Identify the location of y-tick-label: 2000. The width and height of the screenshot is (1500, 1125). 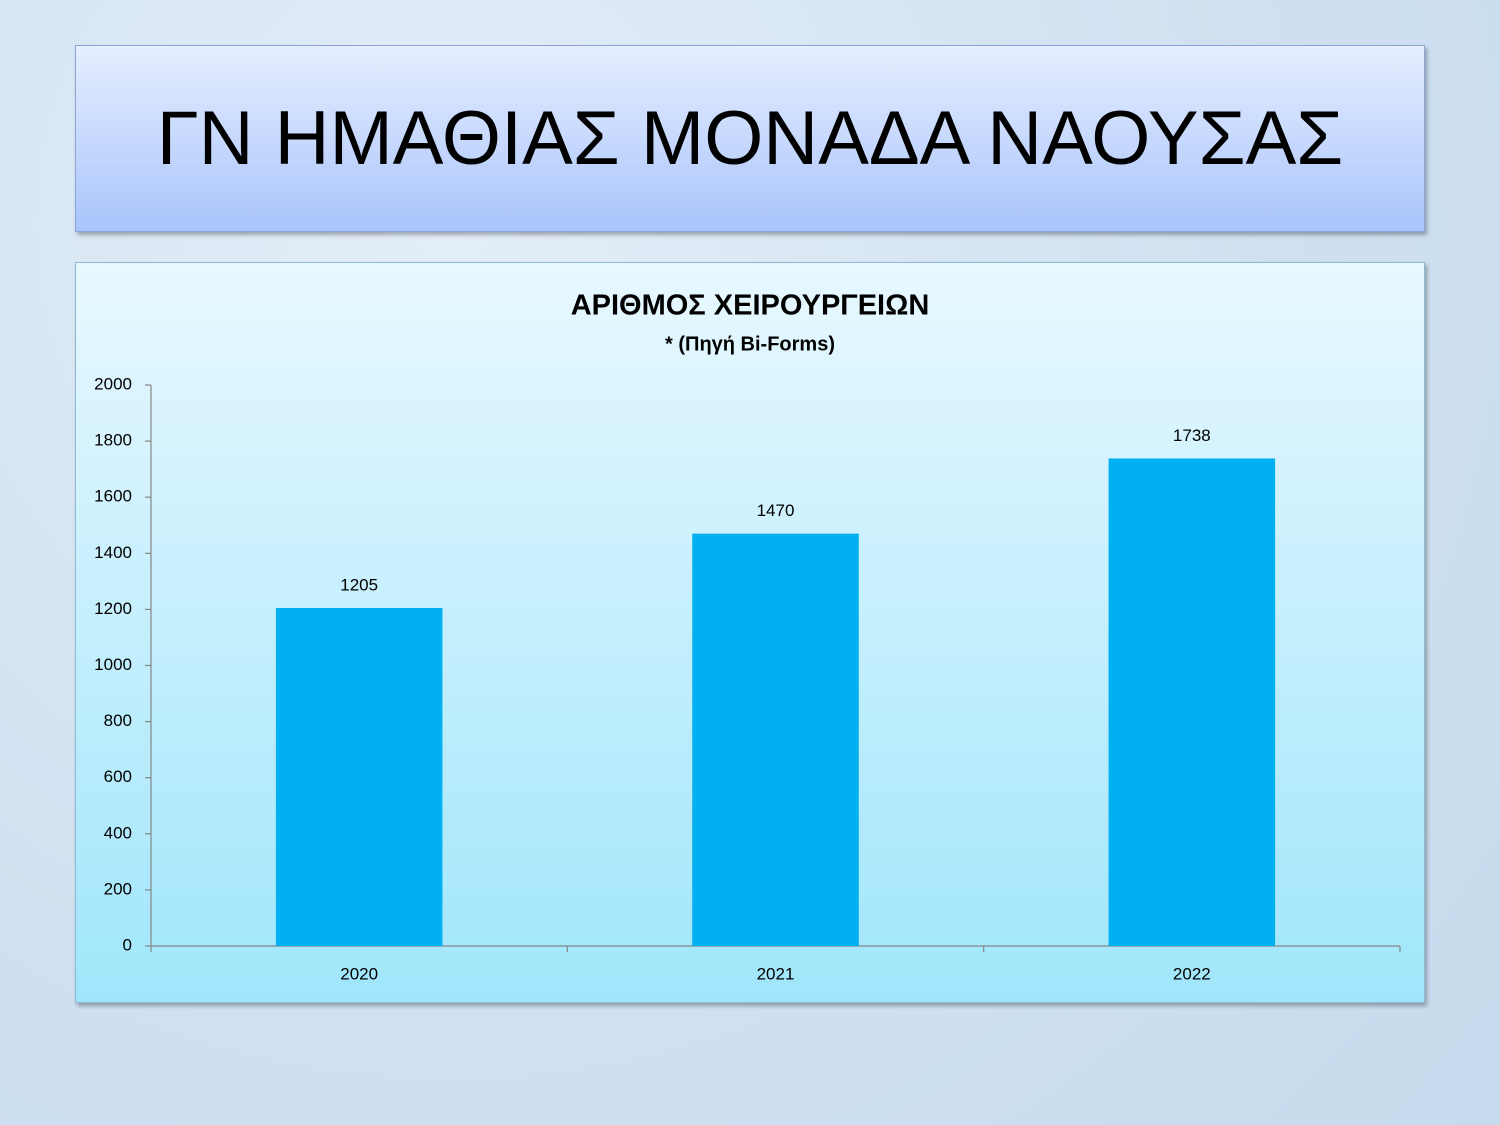
(113, 383).